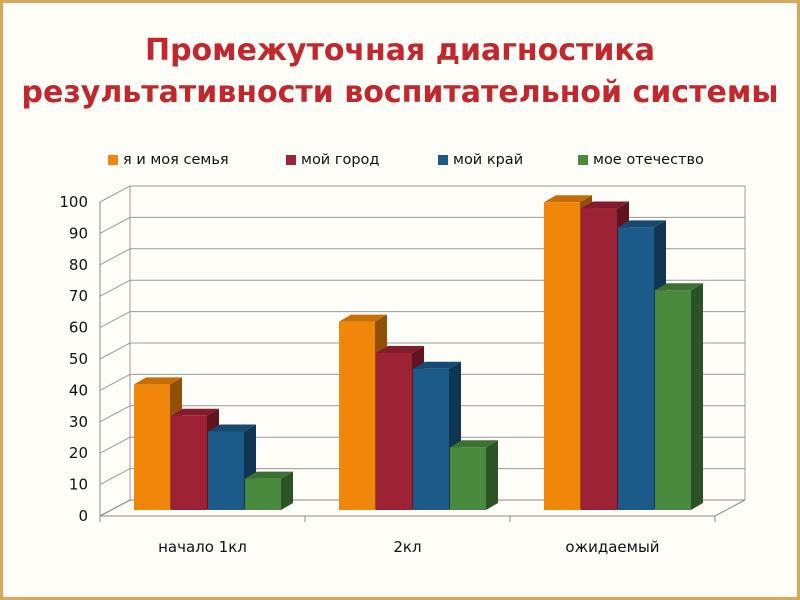  I want to click on legend-item-1: я и моя семья, so click(168, 160).